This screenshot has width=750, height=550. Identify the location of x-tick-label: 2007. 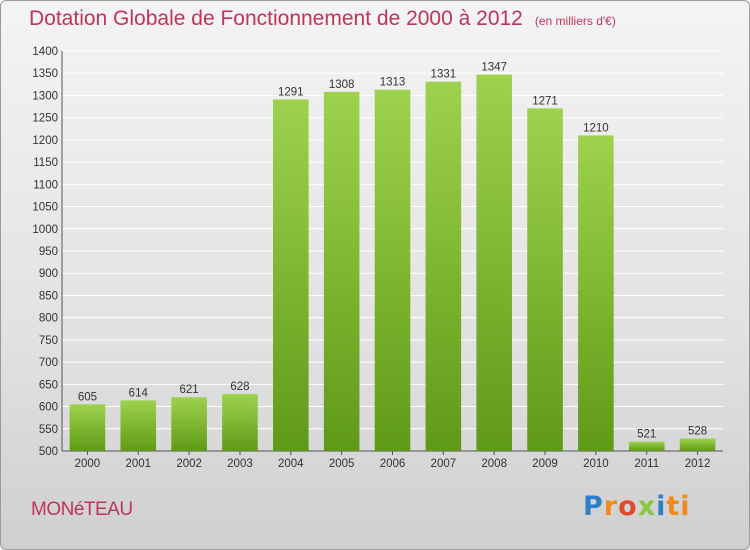
(444, 464).